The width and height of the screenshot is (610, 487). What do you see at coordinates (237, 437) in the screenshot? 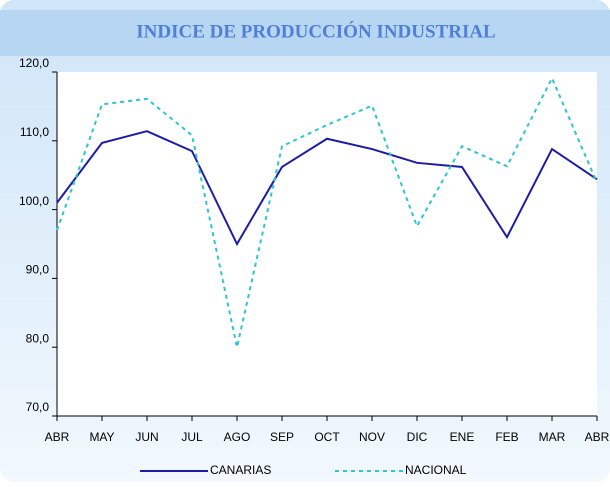
I see `x-tick-label: AGO` at bounding box center [237, 437].